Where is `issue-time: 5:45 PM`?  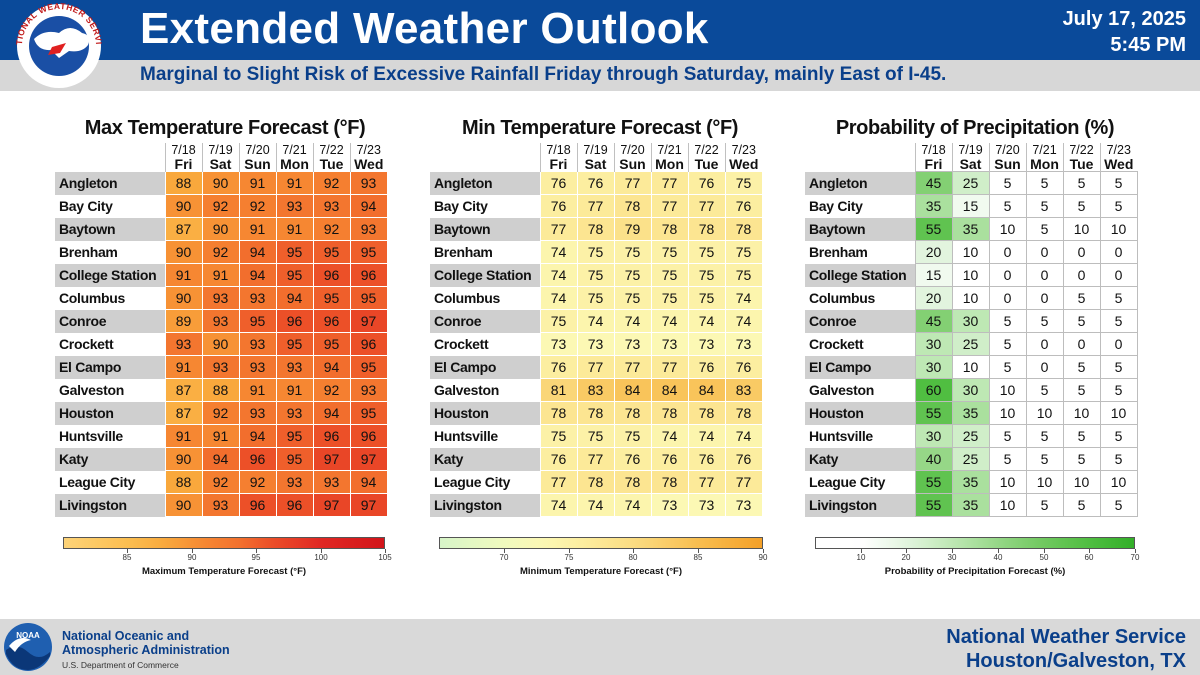
issue-time: 5:45 PM is located at coordinates (1148, 45).